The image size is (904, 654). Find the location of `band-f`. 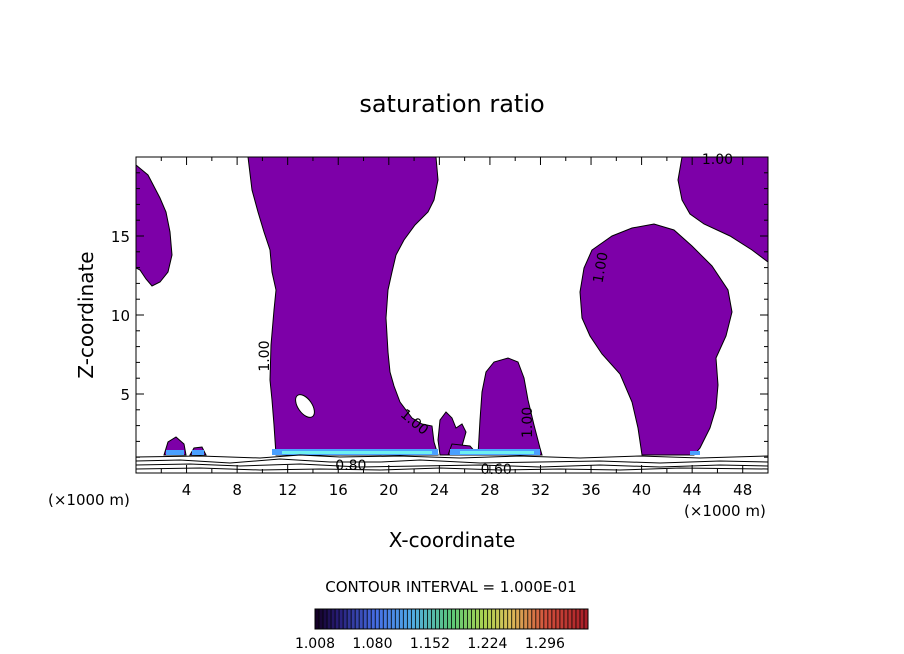

band-f is located at coordinates (198, 452).